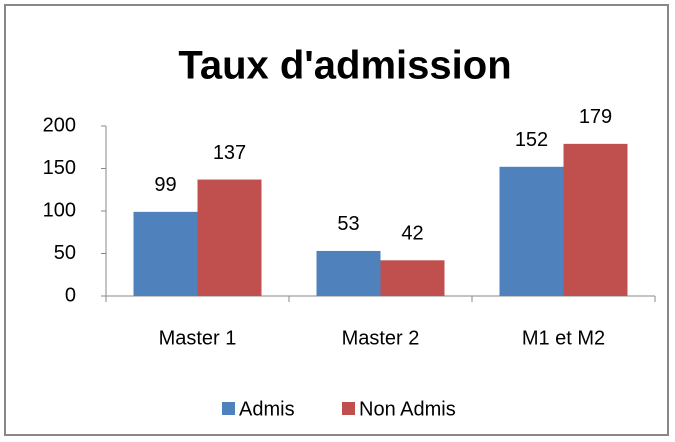 The height and width of the screenshot is (442, 675). Describe the element at coordinates (595, 117) in the screenshot. I see `data-label: 179` at that location.